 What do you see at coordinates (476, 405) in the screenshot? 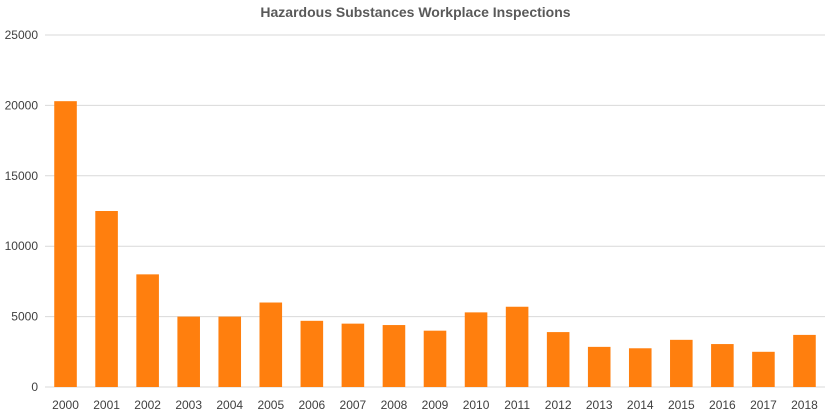
I see `x-tick-label: 2010` at bounding box center [476, 405].